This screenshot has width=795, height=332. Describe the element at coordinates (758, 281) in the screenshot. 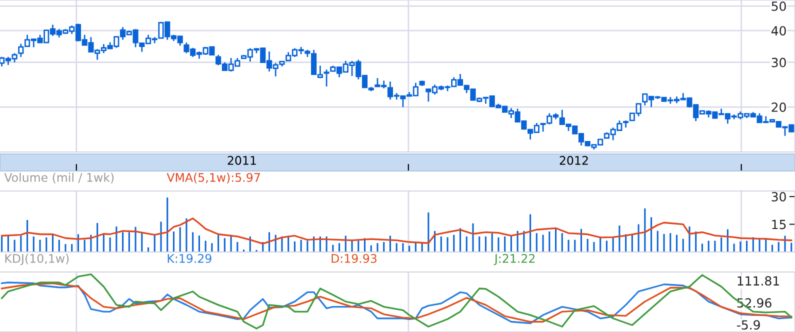

I see `y-tick-label: 111.81` at that location.